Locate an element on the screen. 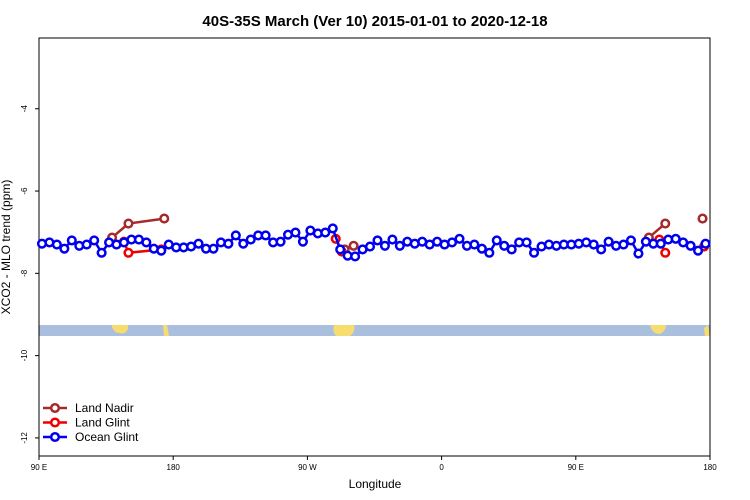 Image resolution: width=750 pixels, height=500 pixels. y-tick-label: -6 is located at coordinates (24, 191).